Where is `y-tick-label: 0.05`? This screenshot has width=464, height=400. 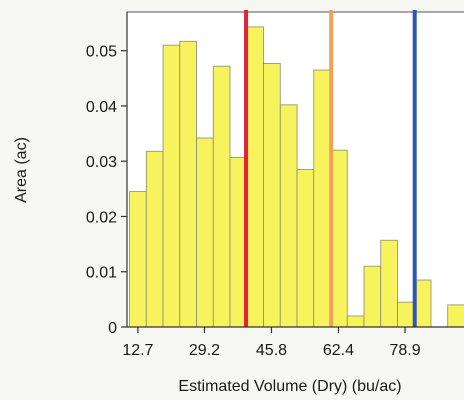
y-tick-label: 0.05 is located at coordinates (101, 52).